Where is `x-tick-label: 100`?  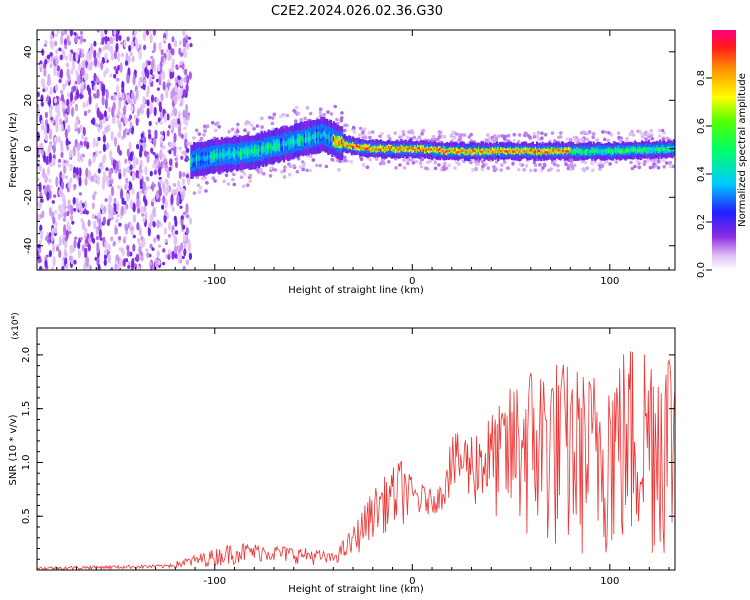 x-tick-label: 100 is located at coordinates (609, 581).